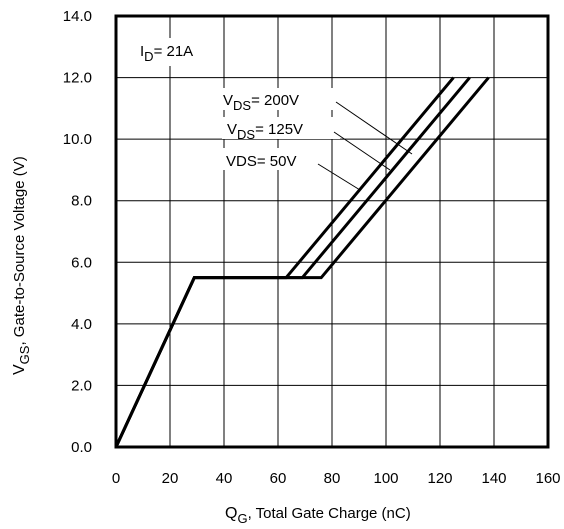 The height and width of the screenshot is (529, 564). What do you see at coordinates (116, 478) in the screenshot?
I see `x-tick-label: 0` at bounding box center [116, 478].